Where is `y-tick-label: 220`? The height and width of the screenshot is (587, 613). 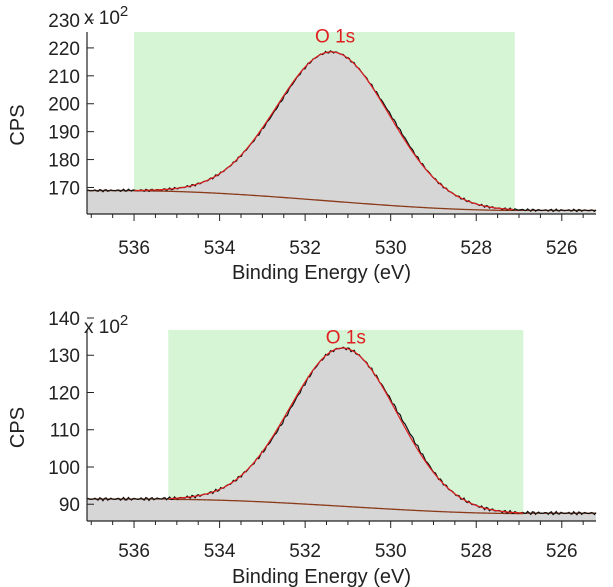
y-tick-label: 220 is located at coordinates (64, 49).